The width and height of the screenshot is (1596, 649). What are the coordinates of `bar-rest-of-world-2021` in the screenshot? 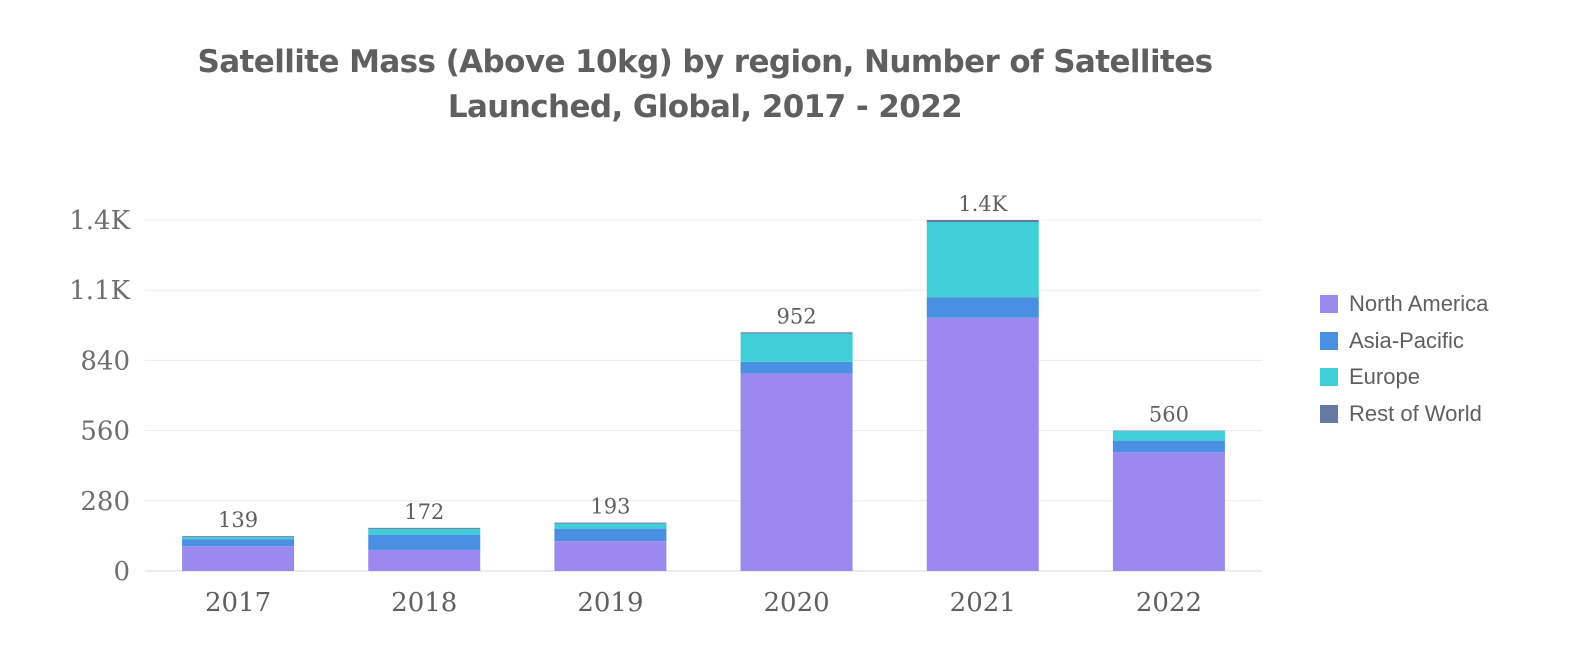 It's located at (982, 221).